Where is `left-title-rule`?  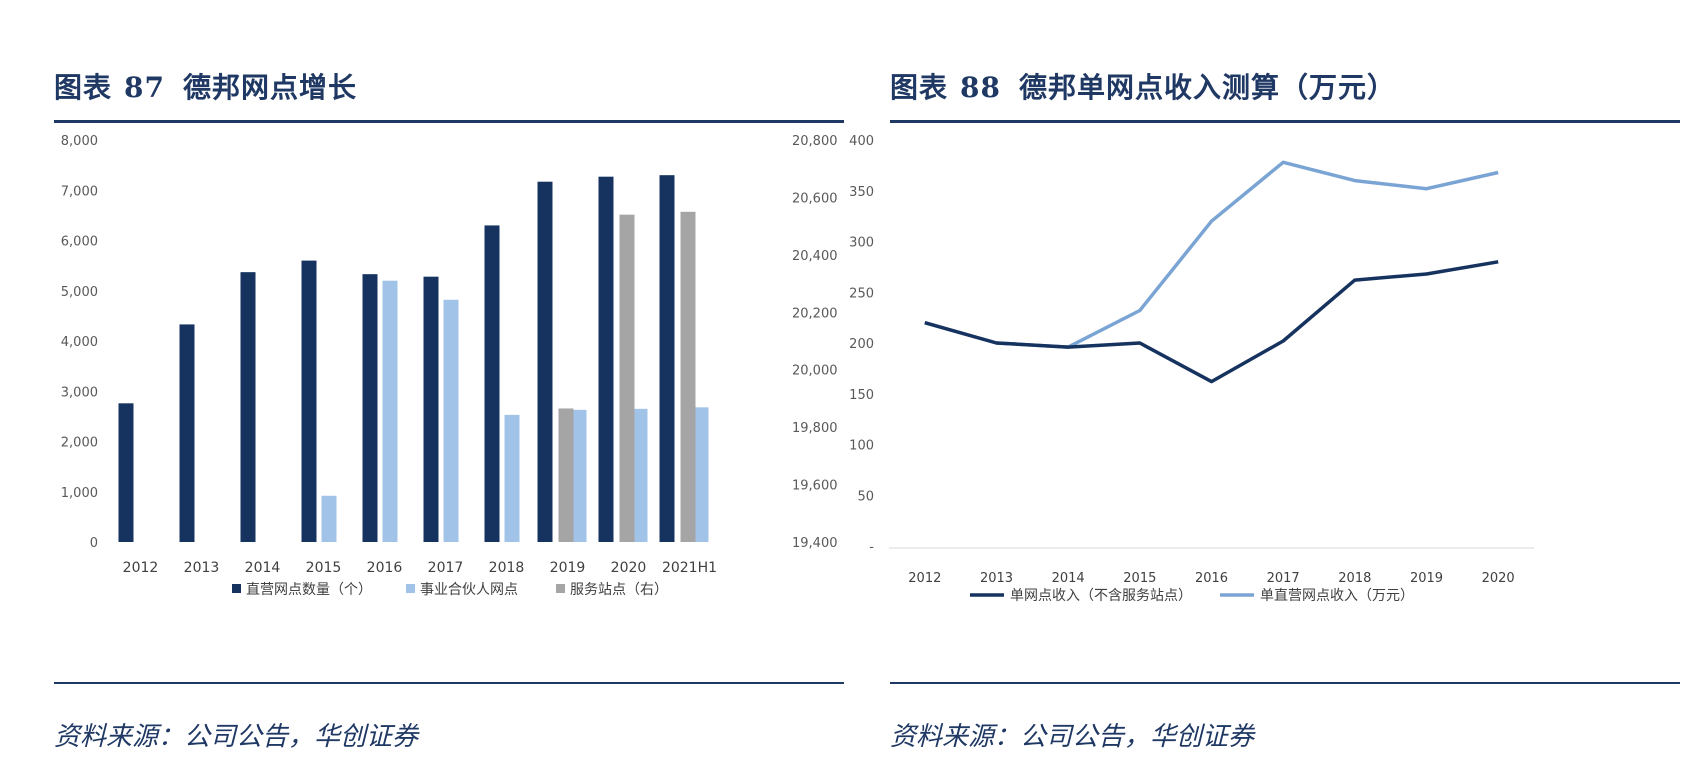 left-title-rule is located at coordinates (449, 121).